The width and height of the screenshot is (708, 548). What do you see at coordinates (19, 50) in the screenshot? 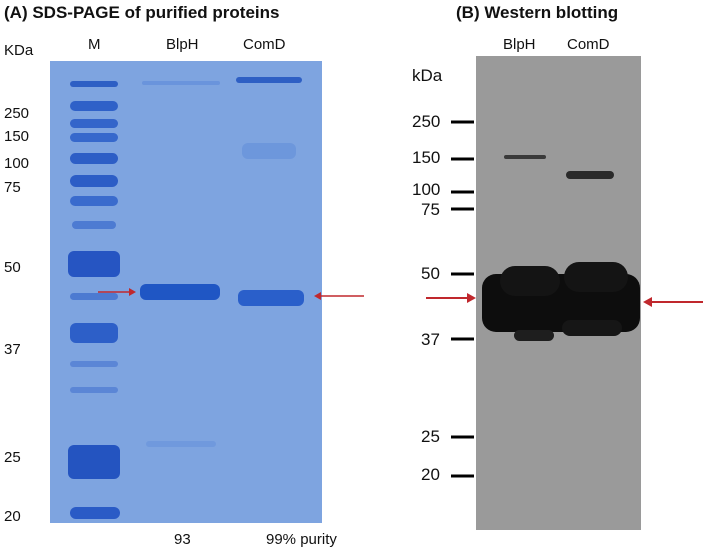
I see `panel-a-unit-label: KDa` at bounding box center [19, 50].